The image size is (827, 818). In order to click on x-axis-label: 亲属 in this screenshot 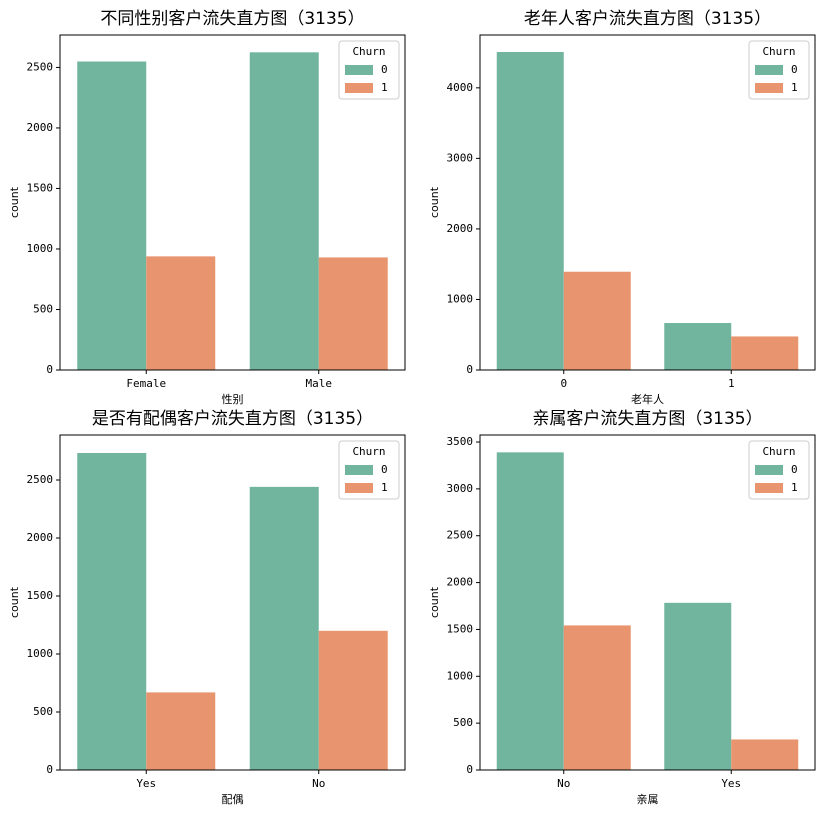, I will do `click(648, 799)`.